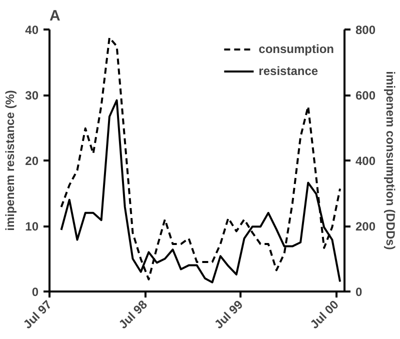 This screenshot has height=339, width=400. Describe the element at coordinates (324, 314) in the screenshot. I see `x-tick-label: Jul 00` at that location.